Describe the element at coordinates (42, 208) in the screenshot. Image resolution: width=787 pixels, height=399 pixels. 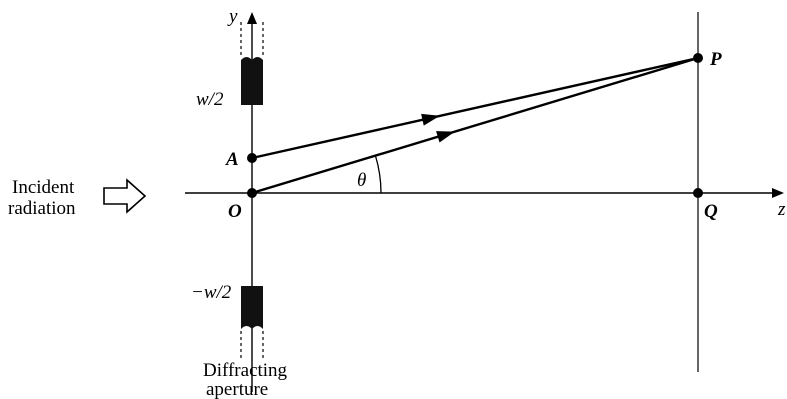
I see `incident-label-line2: radiation` at that location.